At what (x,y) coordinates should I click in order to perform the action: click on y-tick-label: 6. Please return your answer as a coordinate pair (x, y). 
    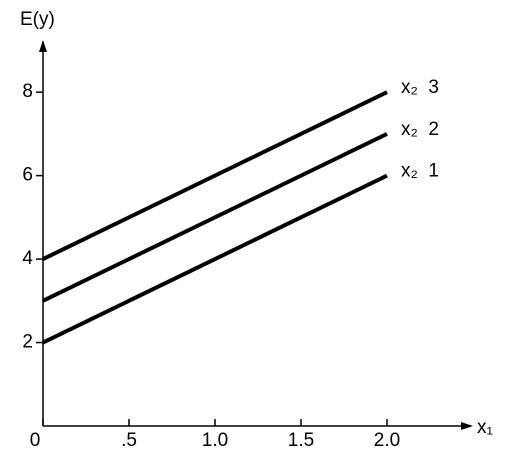
    Looking at the image, I should click on (27, 175).